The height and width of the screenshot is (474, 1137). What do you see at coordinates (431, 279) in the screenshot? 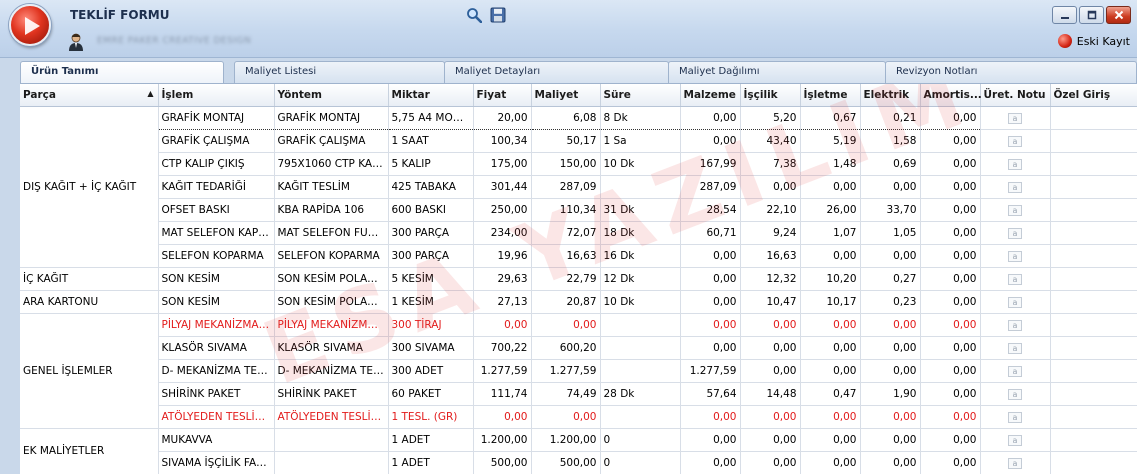
I see `cell-miktar: 5 KESİM` at bounding box center [431, 279].